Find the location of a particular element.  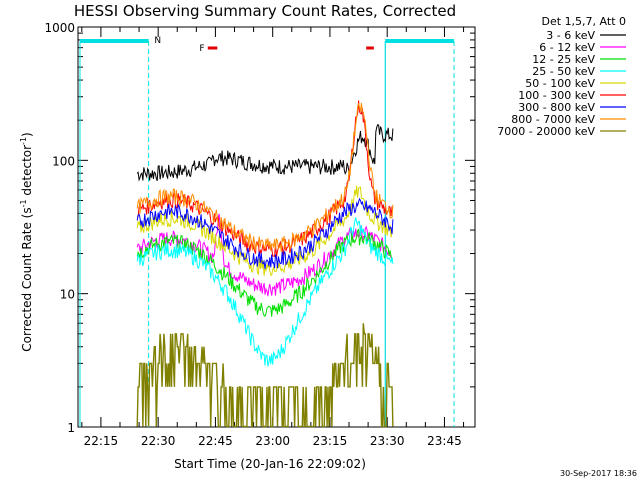

night-label: N is located at coordinates (157, 41).